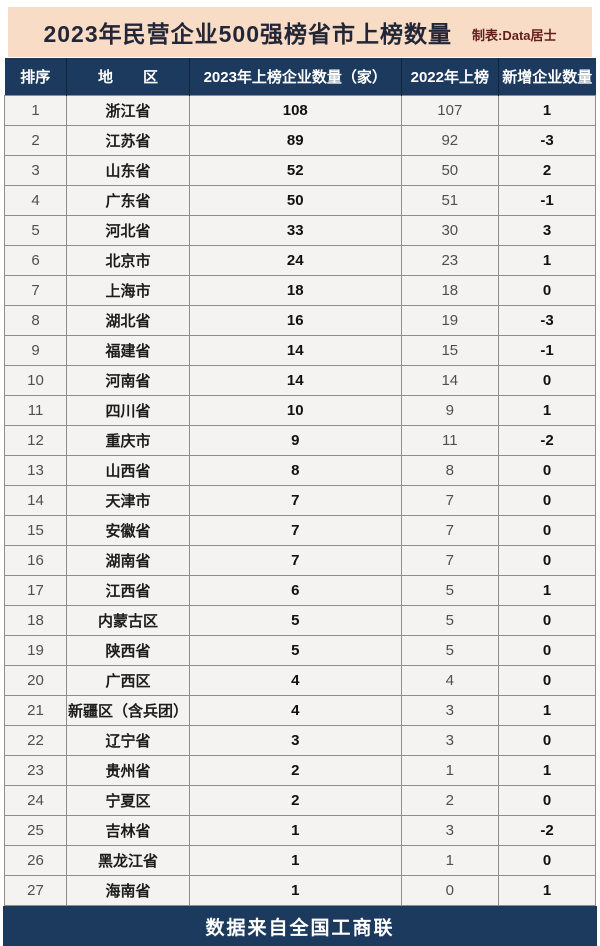 The width and height of the screenshot is (600, 946). What do you see at coordinates (128, 620) in the screenshot?
I see `region-cell: 内蒙古区` at bounding box center [128, 620].